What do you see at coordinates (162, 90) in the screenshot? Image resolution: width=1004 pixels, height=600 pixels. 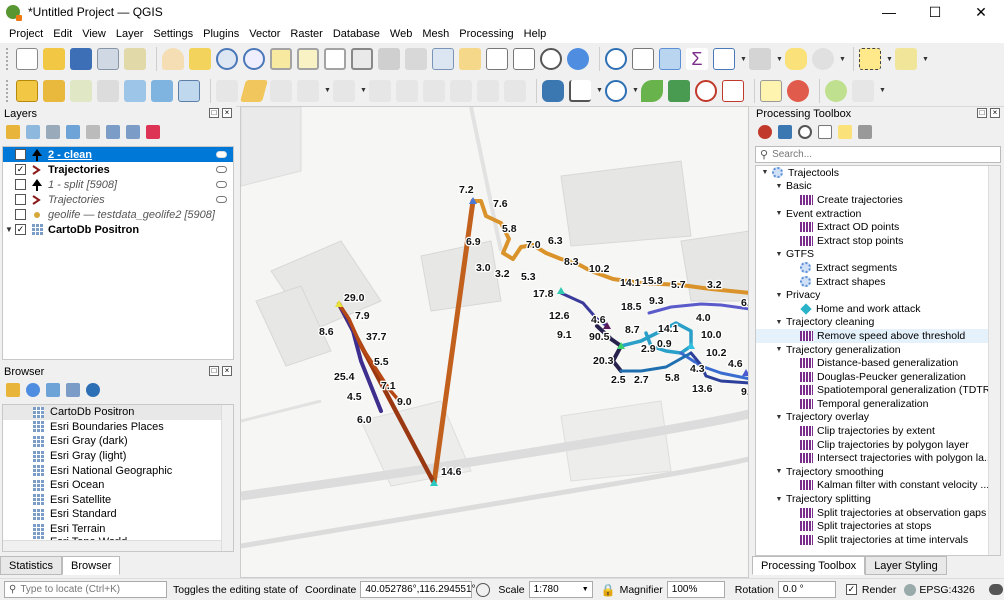 I see `add-wms-layer-icon` at bounding box center [162, 90].